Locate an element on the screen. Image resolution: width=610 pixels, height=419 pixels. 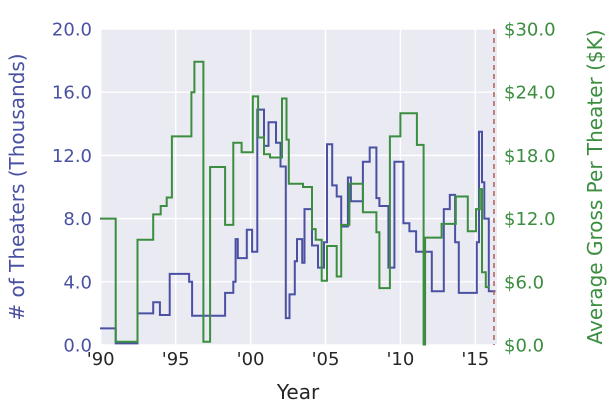
x-axis-tick-label: '10 is located at coordinates (400, 359).